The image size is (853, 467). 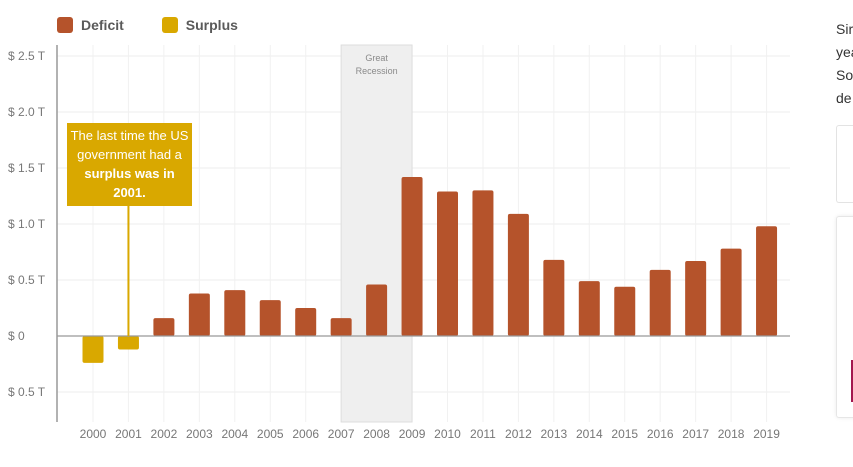 I want to click on legend-deficit-label: Deficit, so click(x=102, y=25).